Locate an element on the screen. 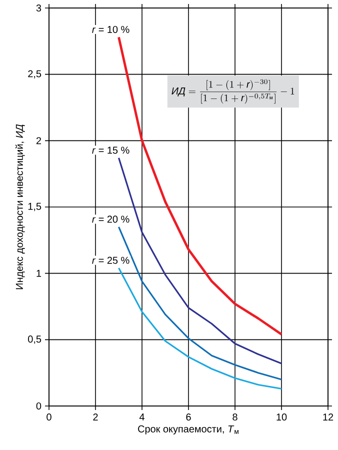 Image resolution: width=338 pixels, height=450 pixels. x-tick-label: 12 is located at coordinates (328, 417).